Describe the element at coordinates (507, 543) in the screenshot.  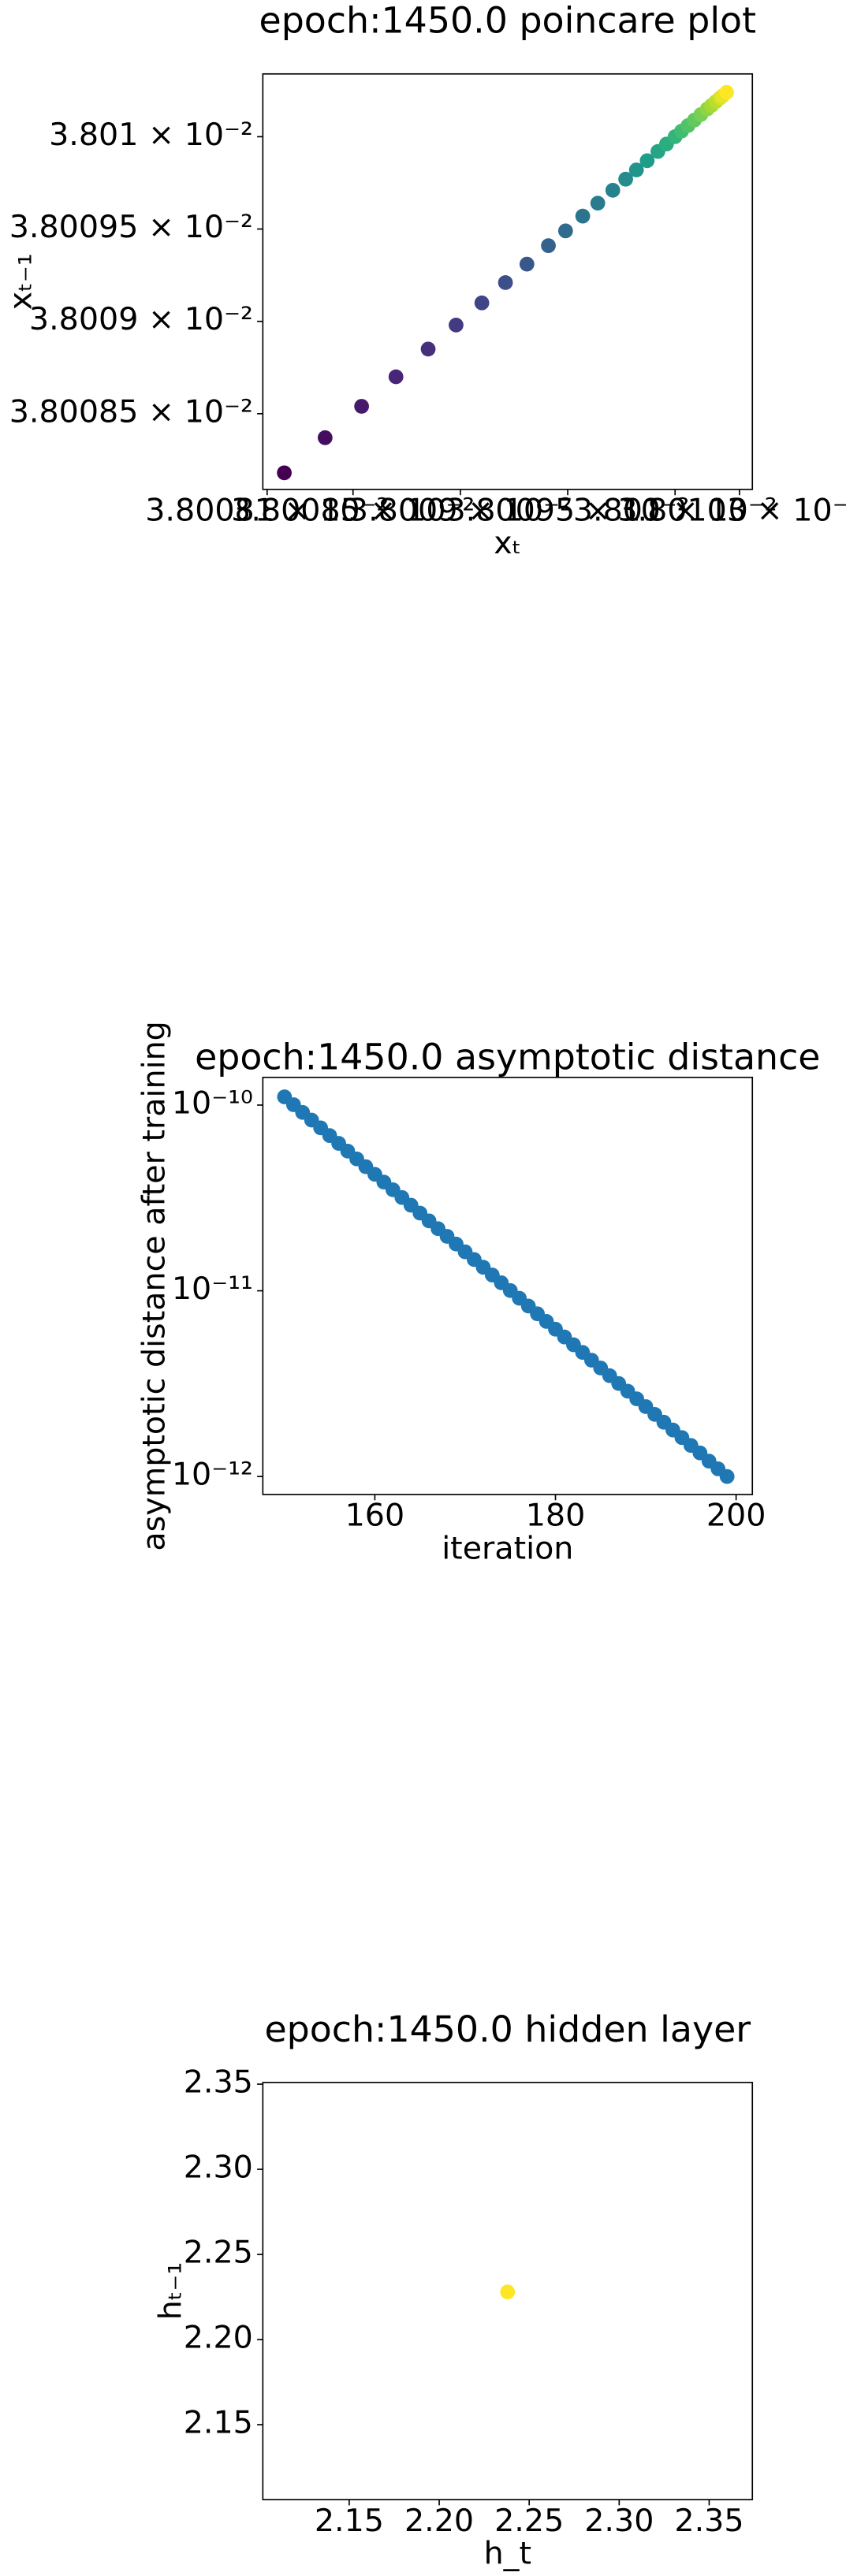
I see `x-axis-label: xₜ` at that location.